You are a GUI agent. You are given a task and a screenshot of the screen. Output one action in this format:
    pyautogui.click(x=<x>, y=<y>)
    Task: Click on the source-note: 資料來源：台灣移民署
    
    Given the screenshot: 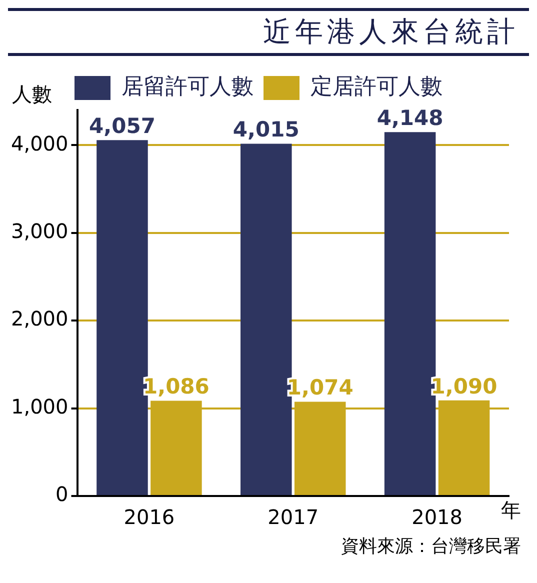 What is the action you would take?
    pyautogui.click(x=431, y=546)
    